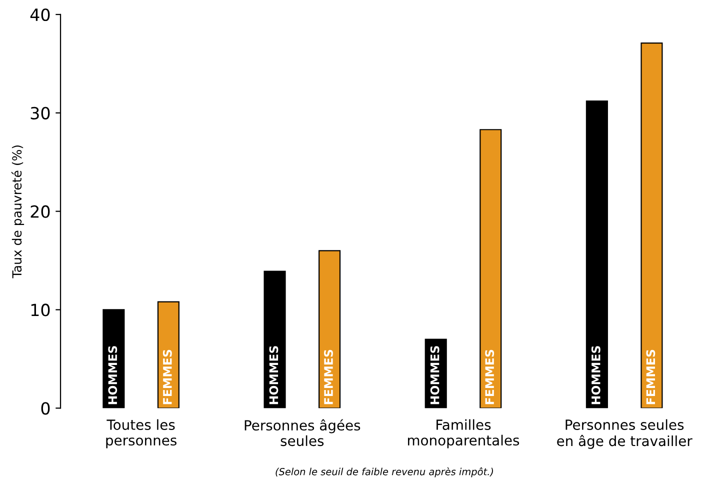 This screenshot has width=712, height=483. Describe the element at coordinates (141, 433) in the screenshot. I see `x-tick-label: Toutes les personnes` at that location.